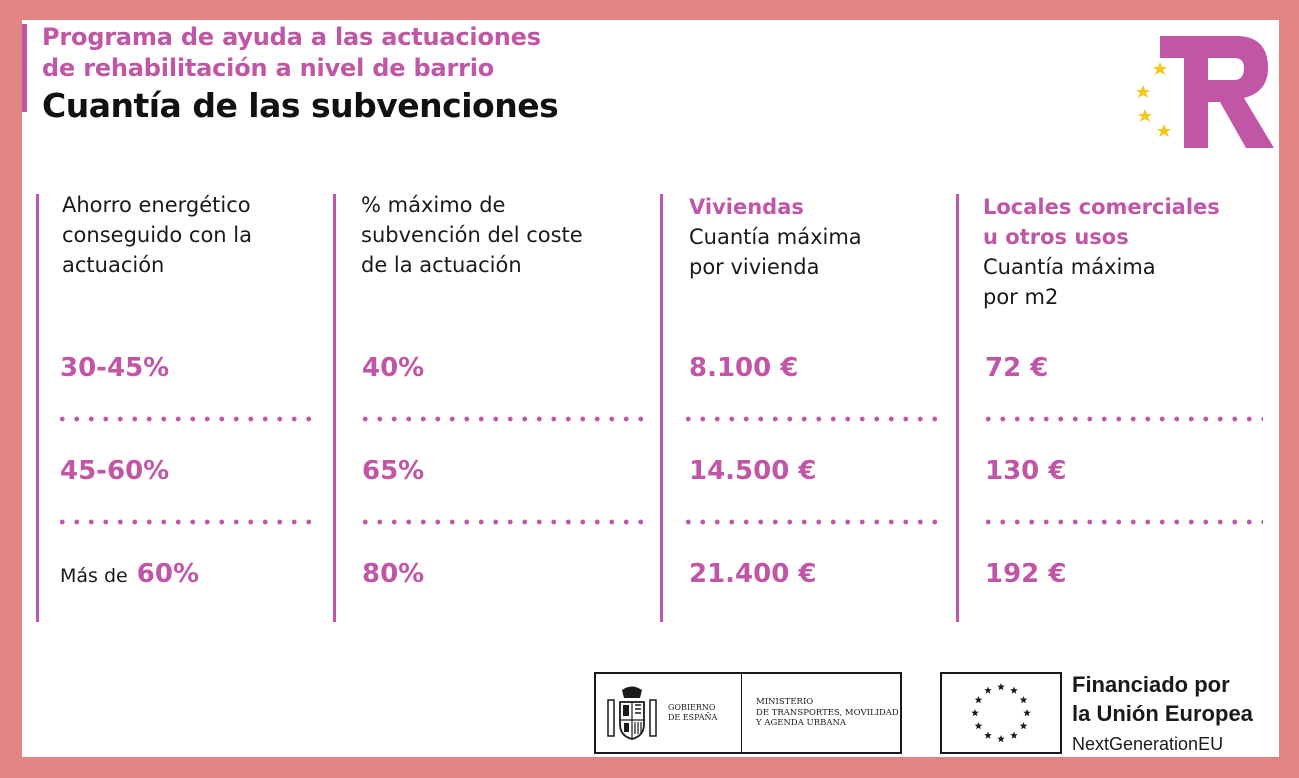 The image size is (1299, 778). I want to click on header-line: Ahorro energético, so click(156, 205).